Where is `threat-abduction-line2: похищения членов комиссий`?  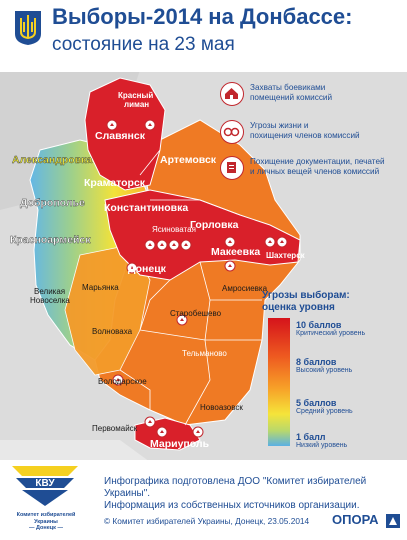
threat-abduction-line2: похищения членов комиссий is located at coordinates (305, 135).